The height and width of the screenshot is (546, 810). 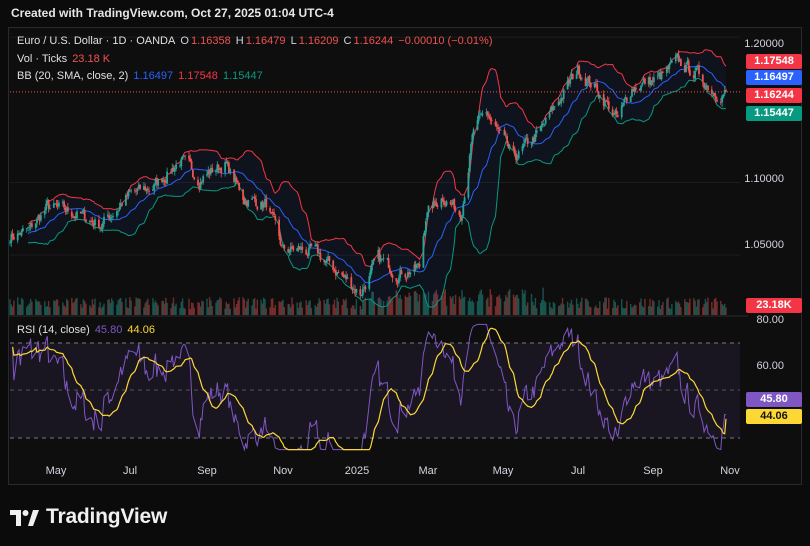 I want to click on last-price-badge: 1.16244, so click(x=774, y=95).